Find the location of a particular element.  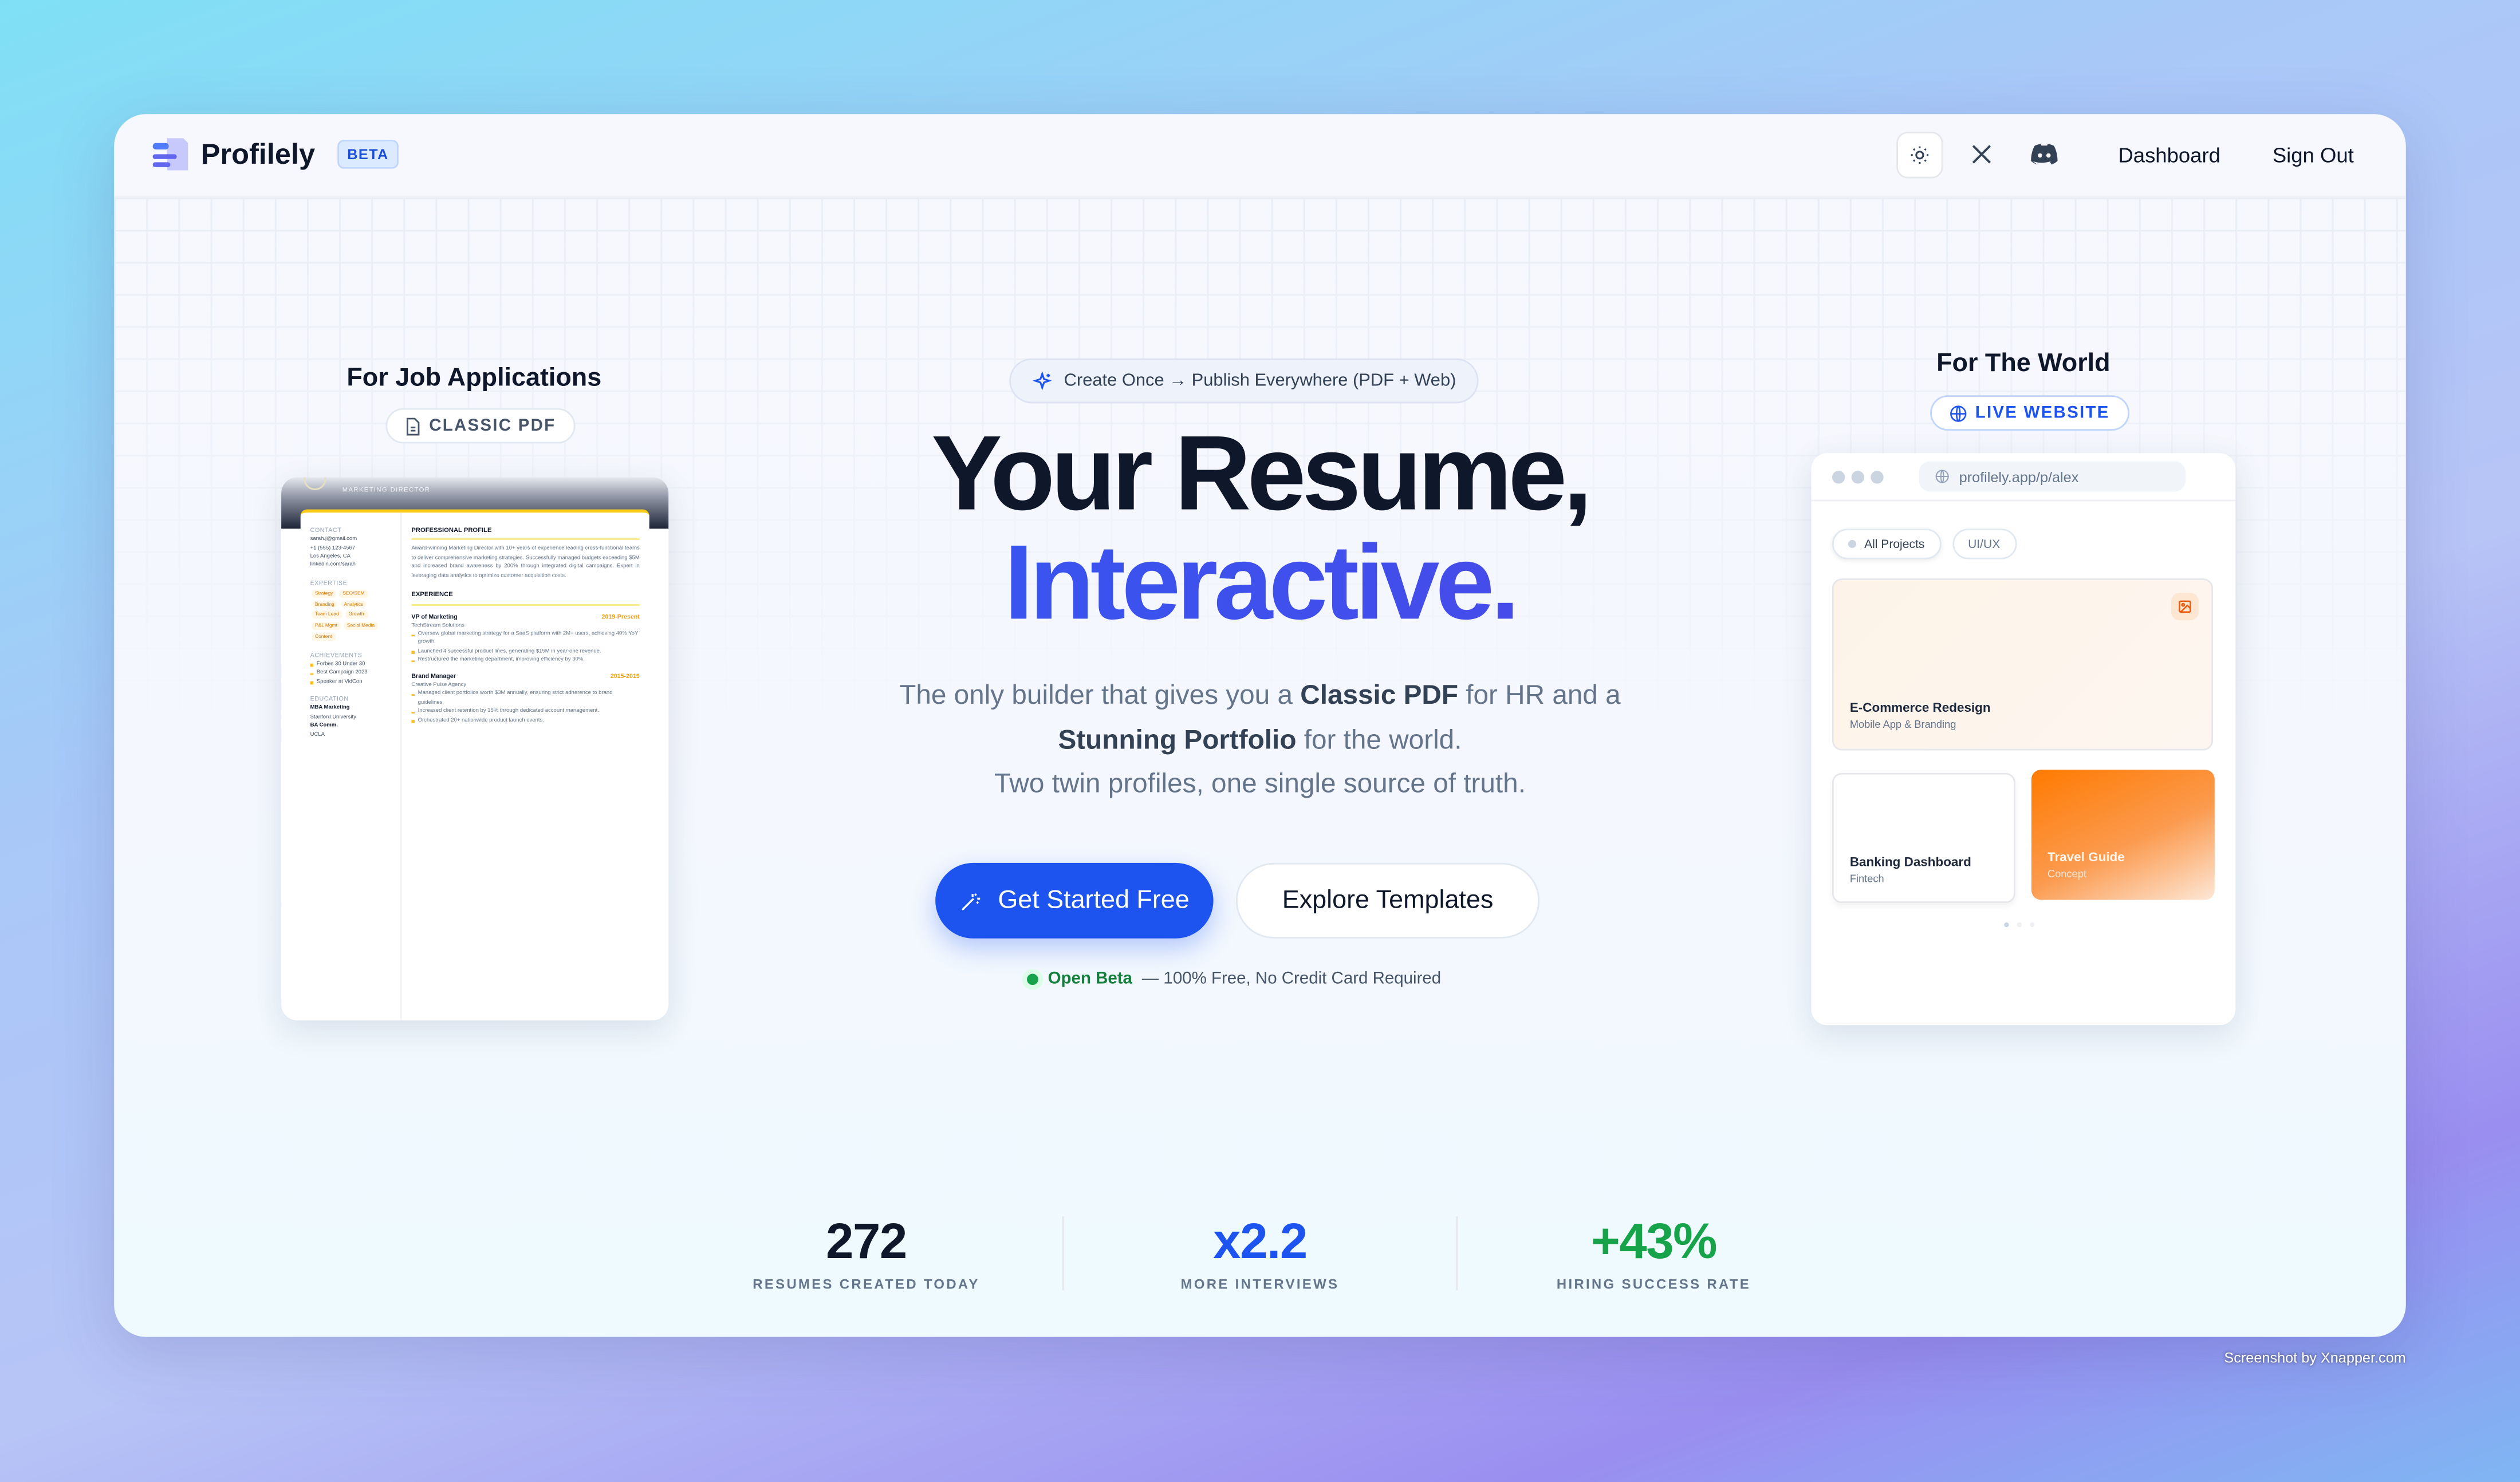

stat-success: +43% HIRING SUCCESS RATE is located at coordinates (1653, 1252).